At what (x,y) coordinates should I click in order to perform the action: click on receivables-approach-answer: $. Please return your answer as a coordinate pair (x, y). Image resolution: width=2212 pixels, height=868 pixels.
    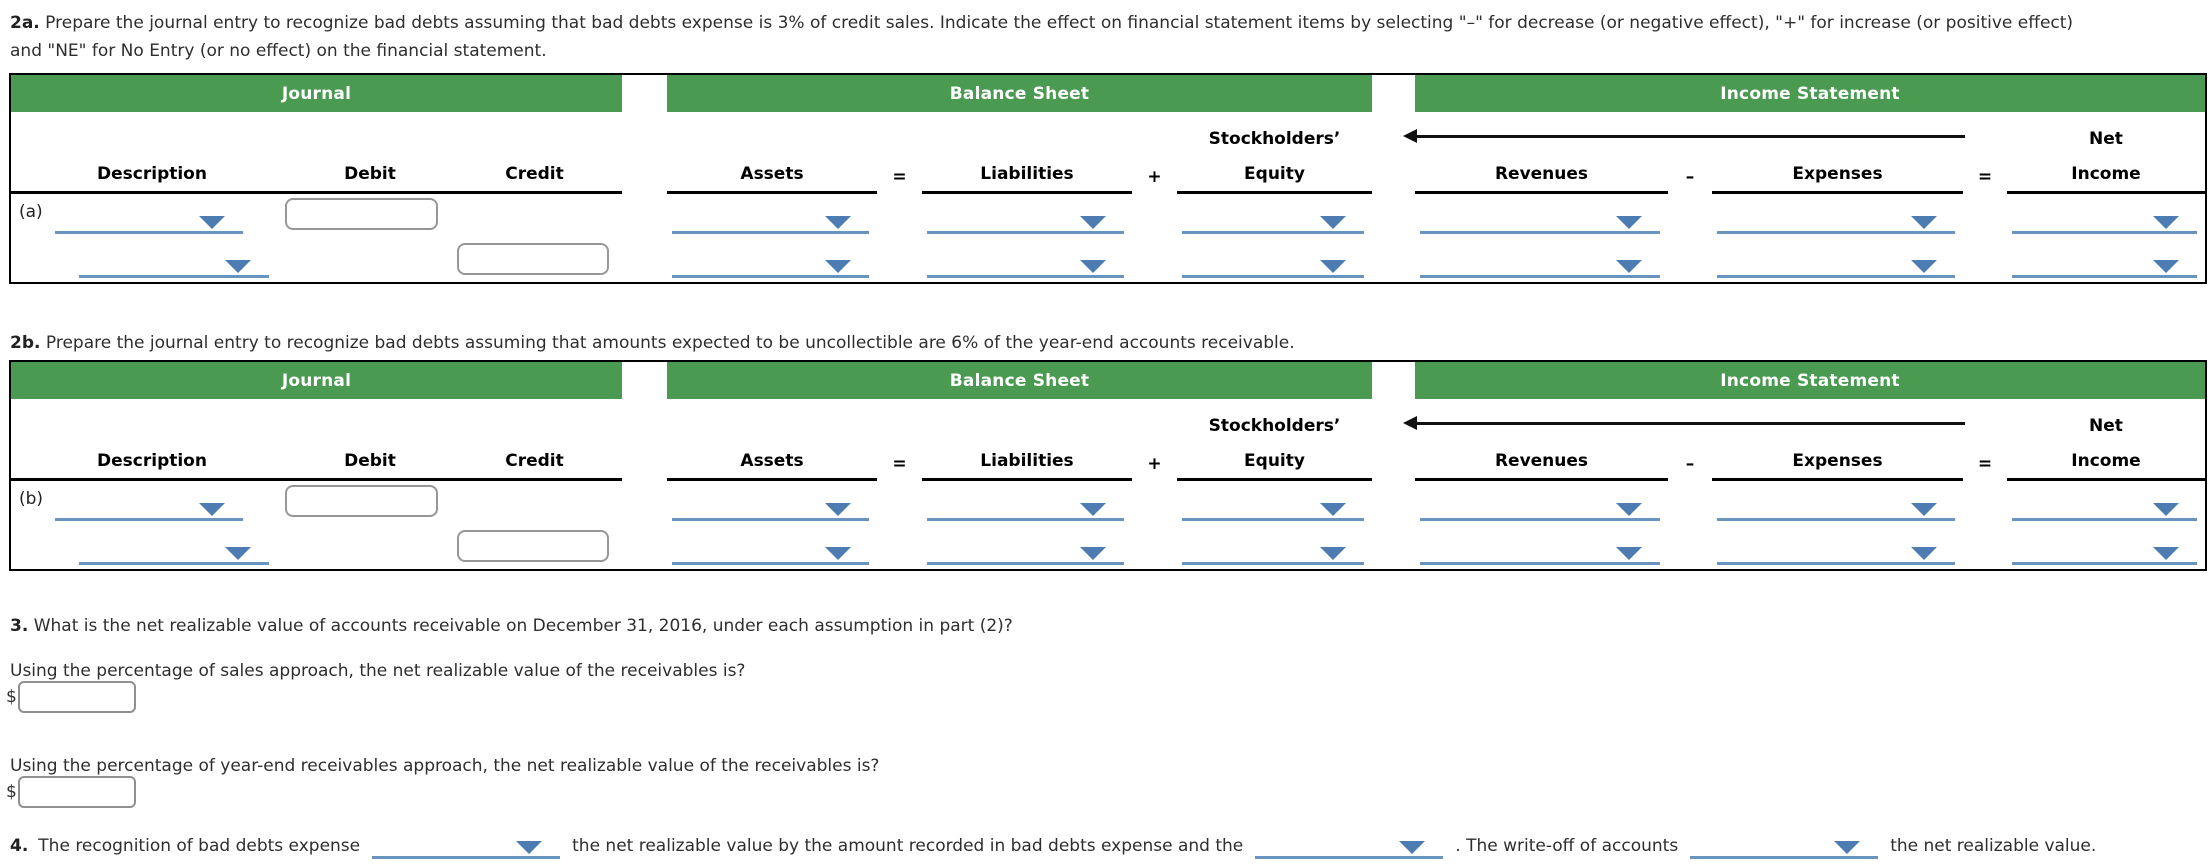
    Looking at the image, I should click on (71, 792).